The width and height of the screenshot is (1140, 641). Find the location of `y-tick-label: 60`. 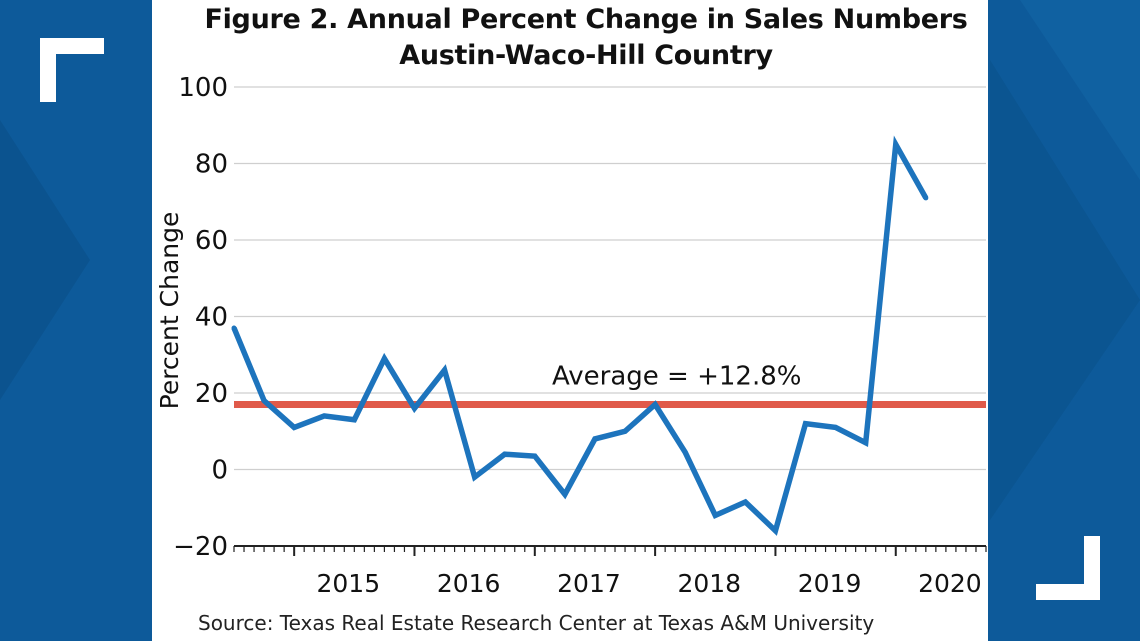

y-tick-label: 60 is located at coordinates (211, 241).